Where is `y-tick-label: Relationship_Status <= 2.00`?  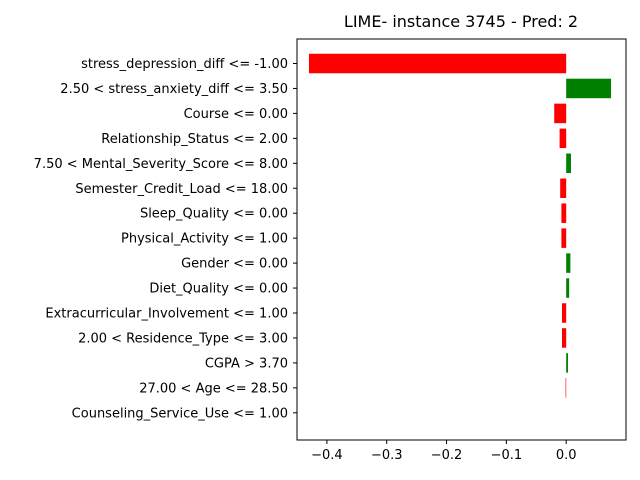 y-tick-label: Relationship_Status <= 2.00 is located at coordinates (194, 139).